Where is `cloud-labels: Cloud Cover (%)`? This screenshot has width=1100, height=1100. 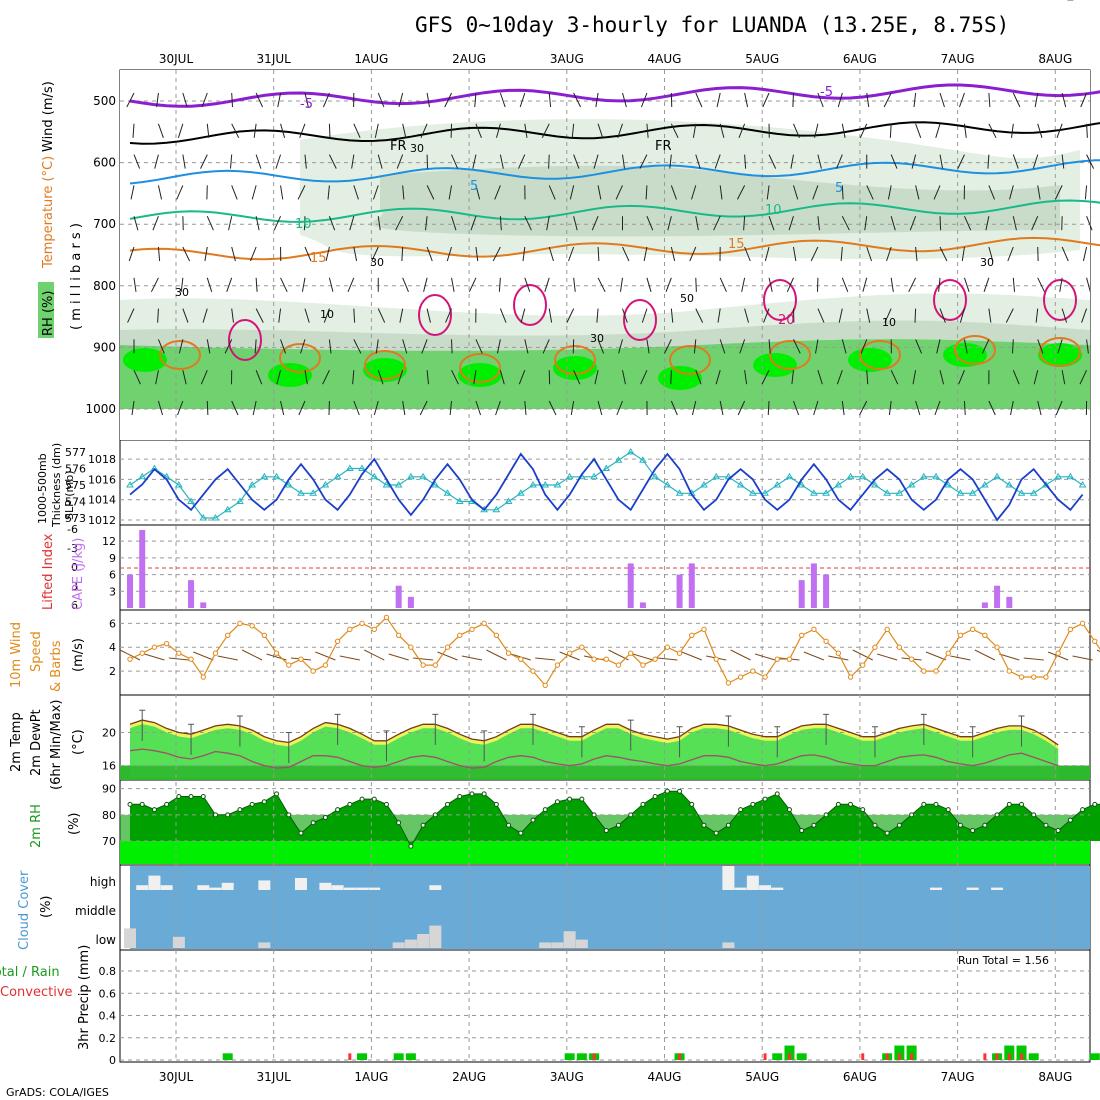
cloud-labels: Cloud Cover (%) is located at coordinates (35, 910).